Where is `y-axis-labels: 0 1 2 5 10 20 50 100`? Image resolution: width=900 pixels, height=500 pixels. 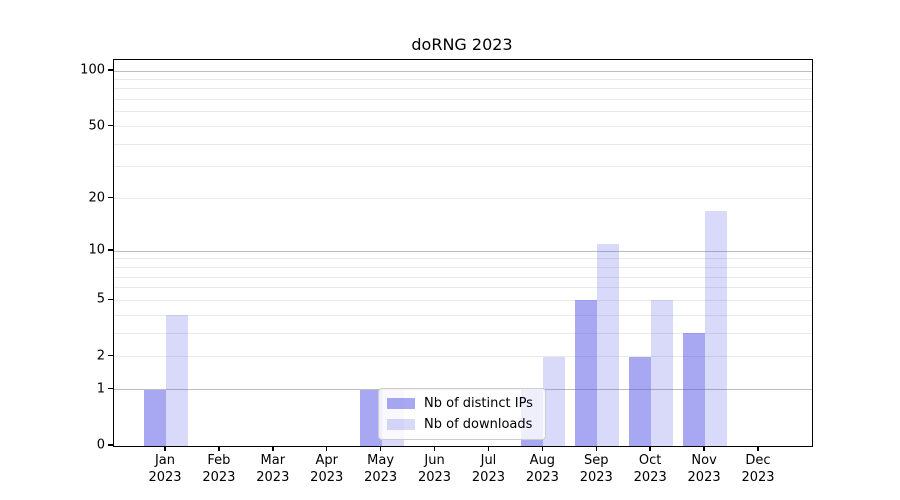
y-axis-labels: 0 1 2 5 10 20 50 100 is located at coordinates (52, 256).